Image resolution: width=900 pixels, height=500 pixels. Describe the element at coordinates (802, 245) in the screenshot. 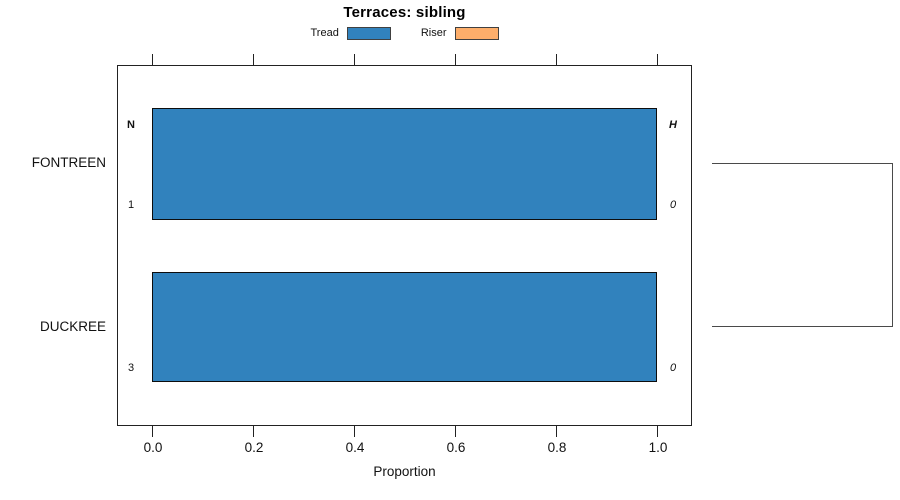

I see `row-link-bracket` at that location.